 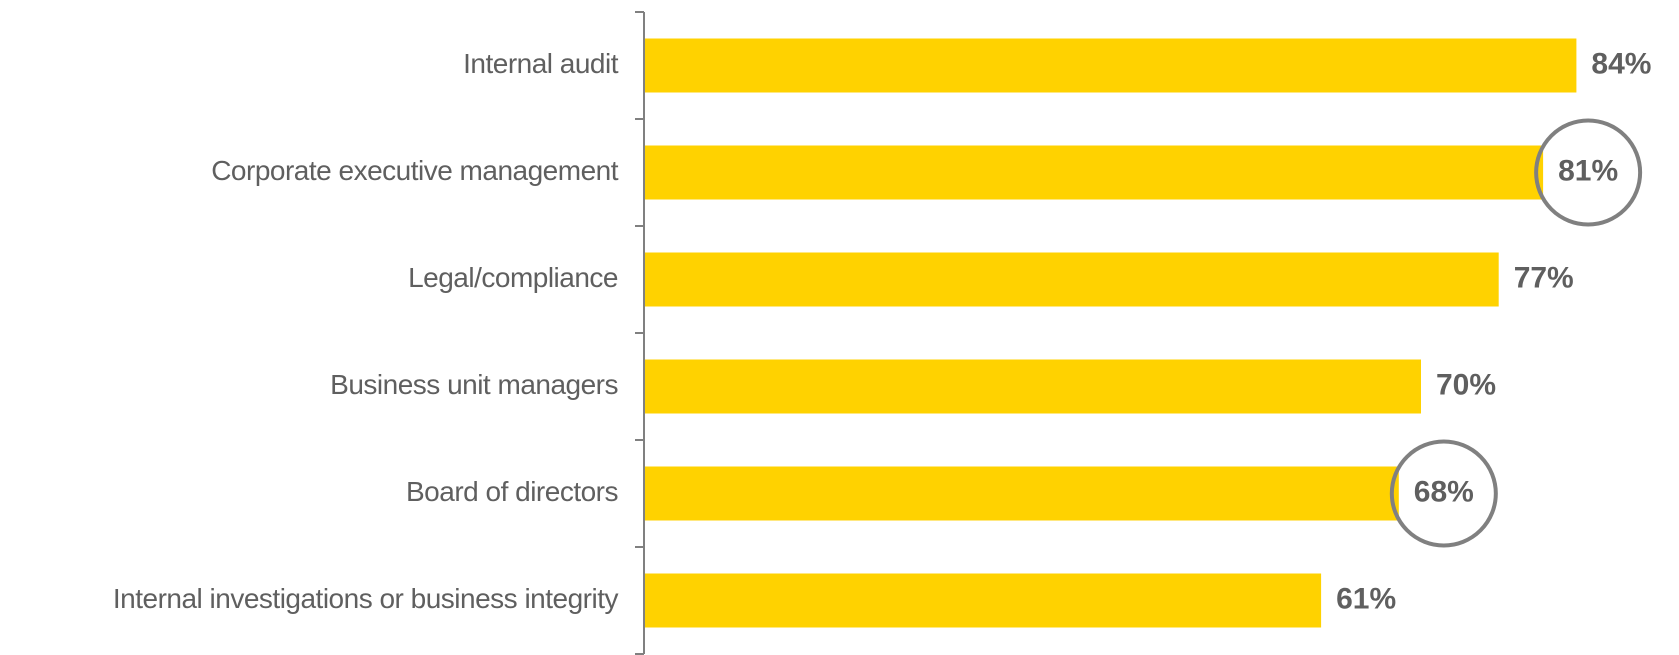 I want to click on value-label: 68%, so click(x=1444, y=491).